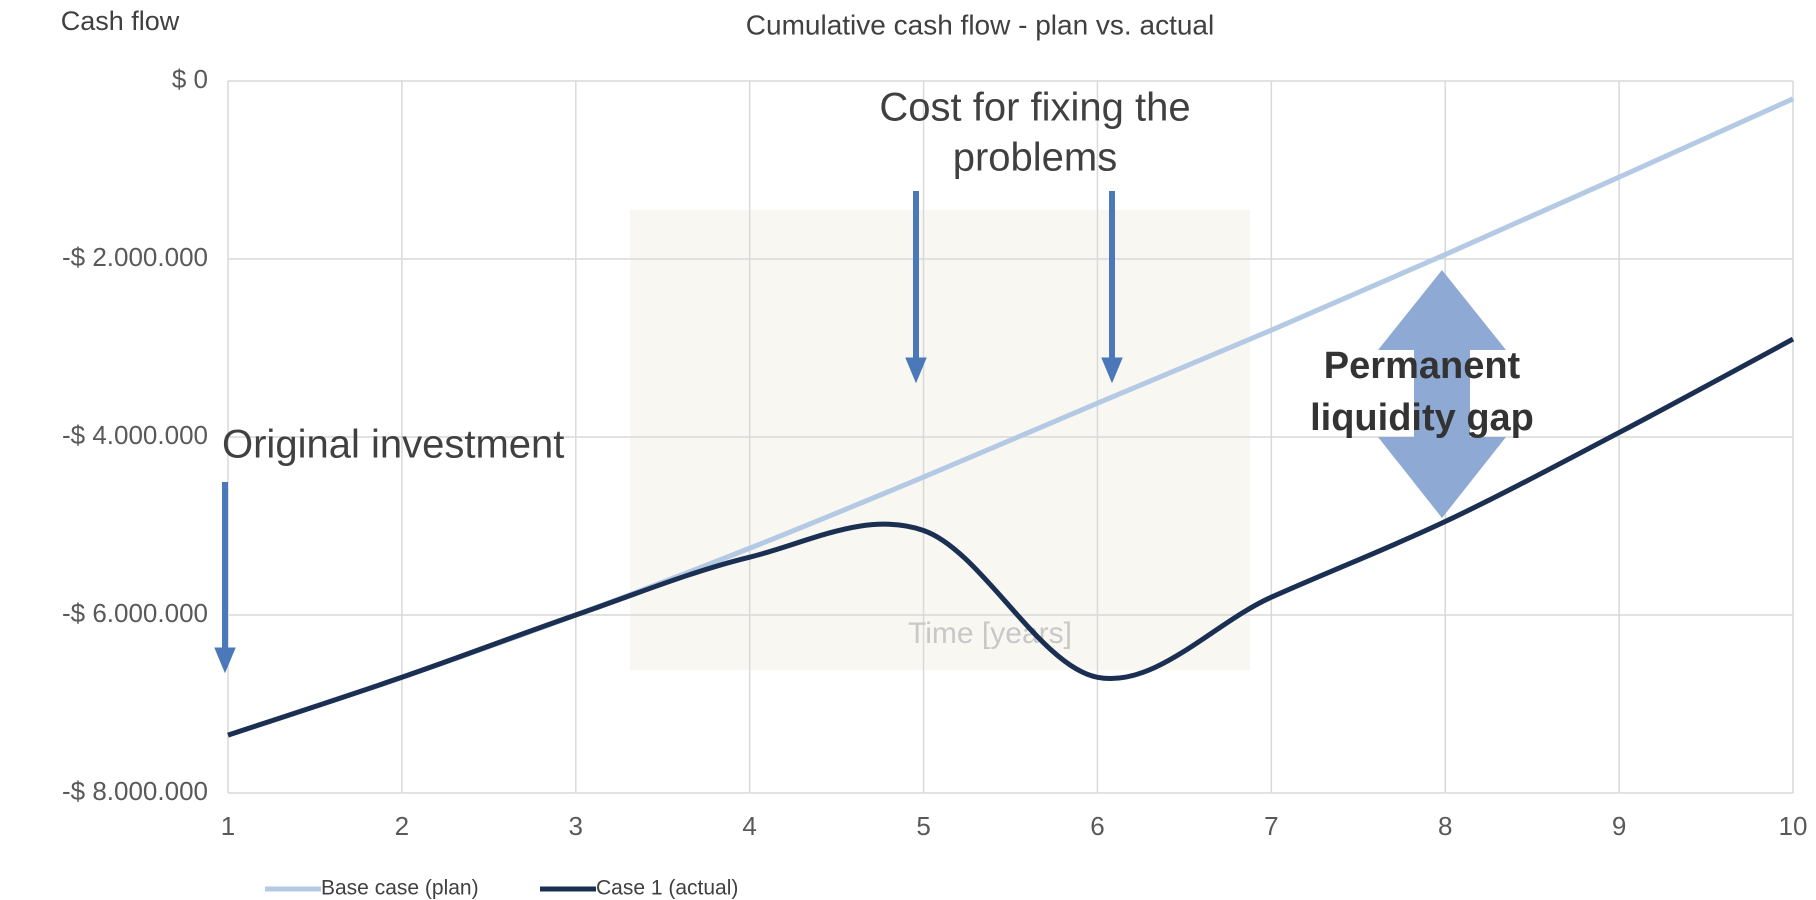  What do you see at coordinates (120, 21) in the screenshot?
I see `y-axis-title: Cash flow` at bounding box center [120, 21].